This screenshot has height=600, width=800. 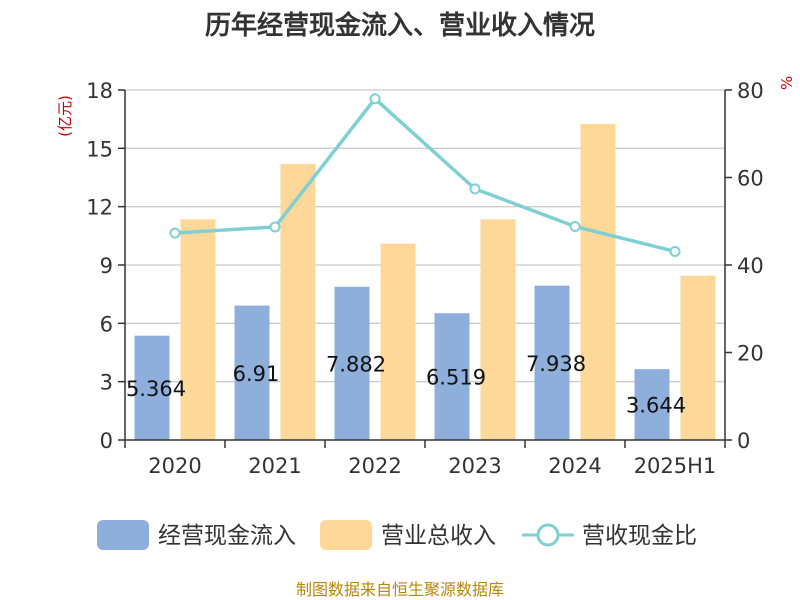 What do you see at coordinates (99, 149) in the screenshot?
I see `left-tick-label: 15` at bounding box center [99, 149].